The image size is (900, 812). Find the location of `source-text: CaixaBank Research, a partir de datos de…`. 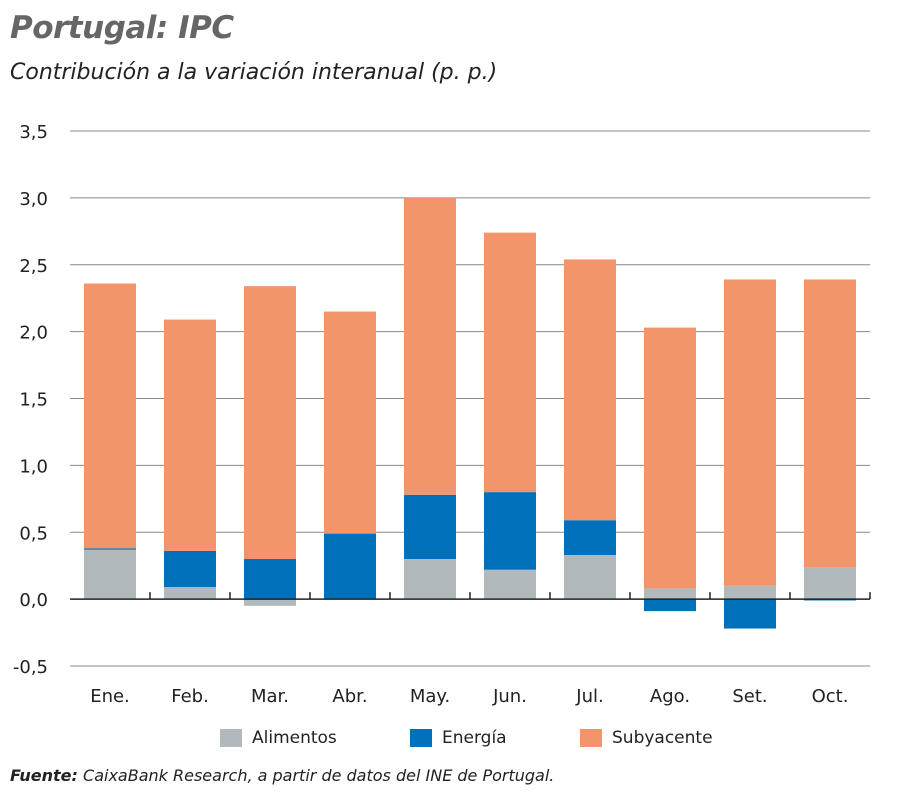

source-text: CaixaBank Research, a partir de datos de… is located at coordinates (316, 775).